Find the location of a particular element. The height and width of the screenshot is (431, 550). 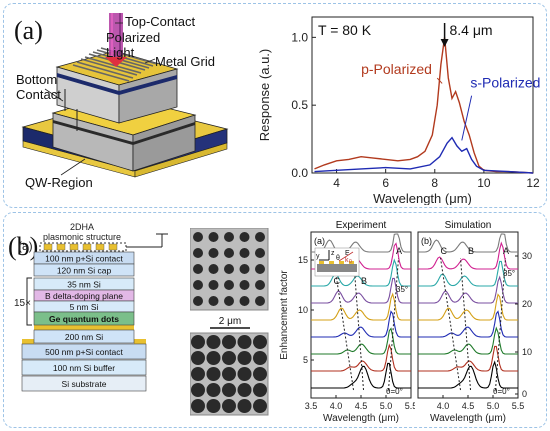

legend-s-pointer is located at coordinates (467, 118).